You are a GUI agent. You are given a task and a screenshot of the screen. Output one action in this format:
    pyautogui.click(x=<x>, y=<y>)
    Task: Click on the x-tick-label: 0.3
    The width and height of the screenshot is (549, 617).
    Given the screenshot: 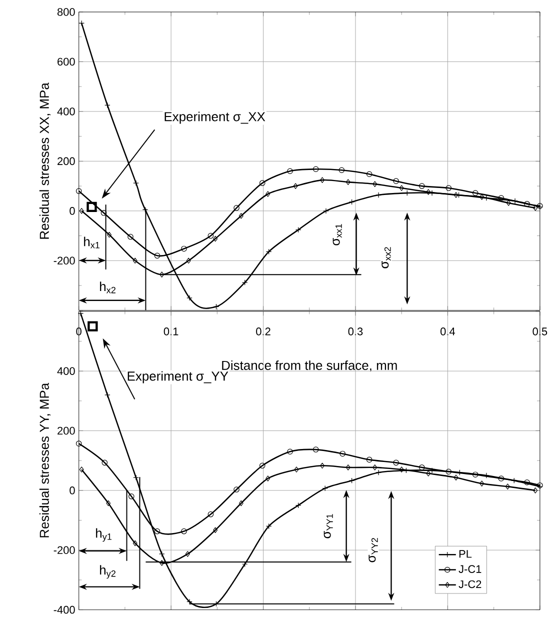 What is the action you would take?
    pyautogui.click(x=355, y=332)
    